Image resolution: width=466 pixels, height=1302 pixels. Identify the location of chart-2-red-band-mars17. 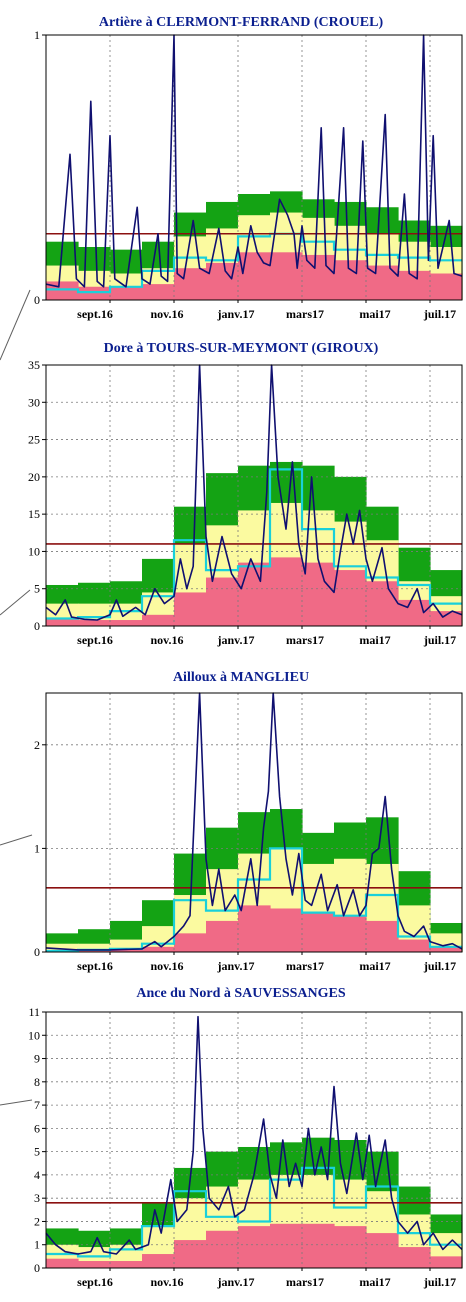
(318, 594).